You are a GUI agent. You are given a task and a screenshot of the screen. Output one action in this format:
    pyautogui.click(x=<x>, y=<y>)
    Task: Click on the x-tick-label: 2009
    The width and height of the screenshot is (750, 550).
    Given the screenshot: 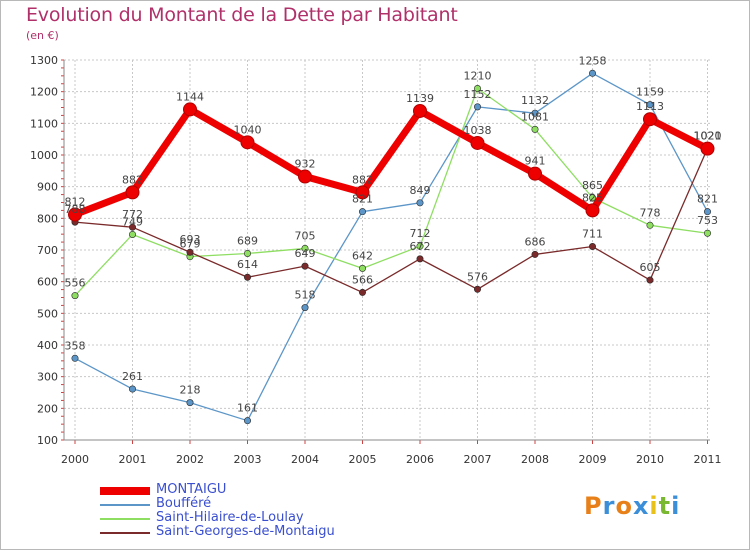 What is the action you would take?
    pyautogui.click(x=593, y=459)
    